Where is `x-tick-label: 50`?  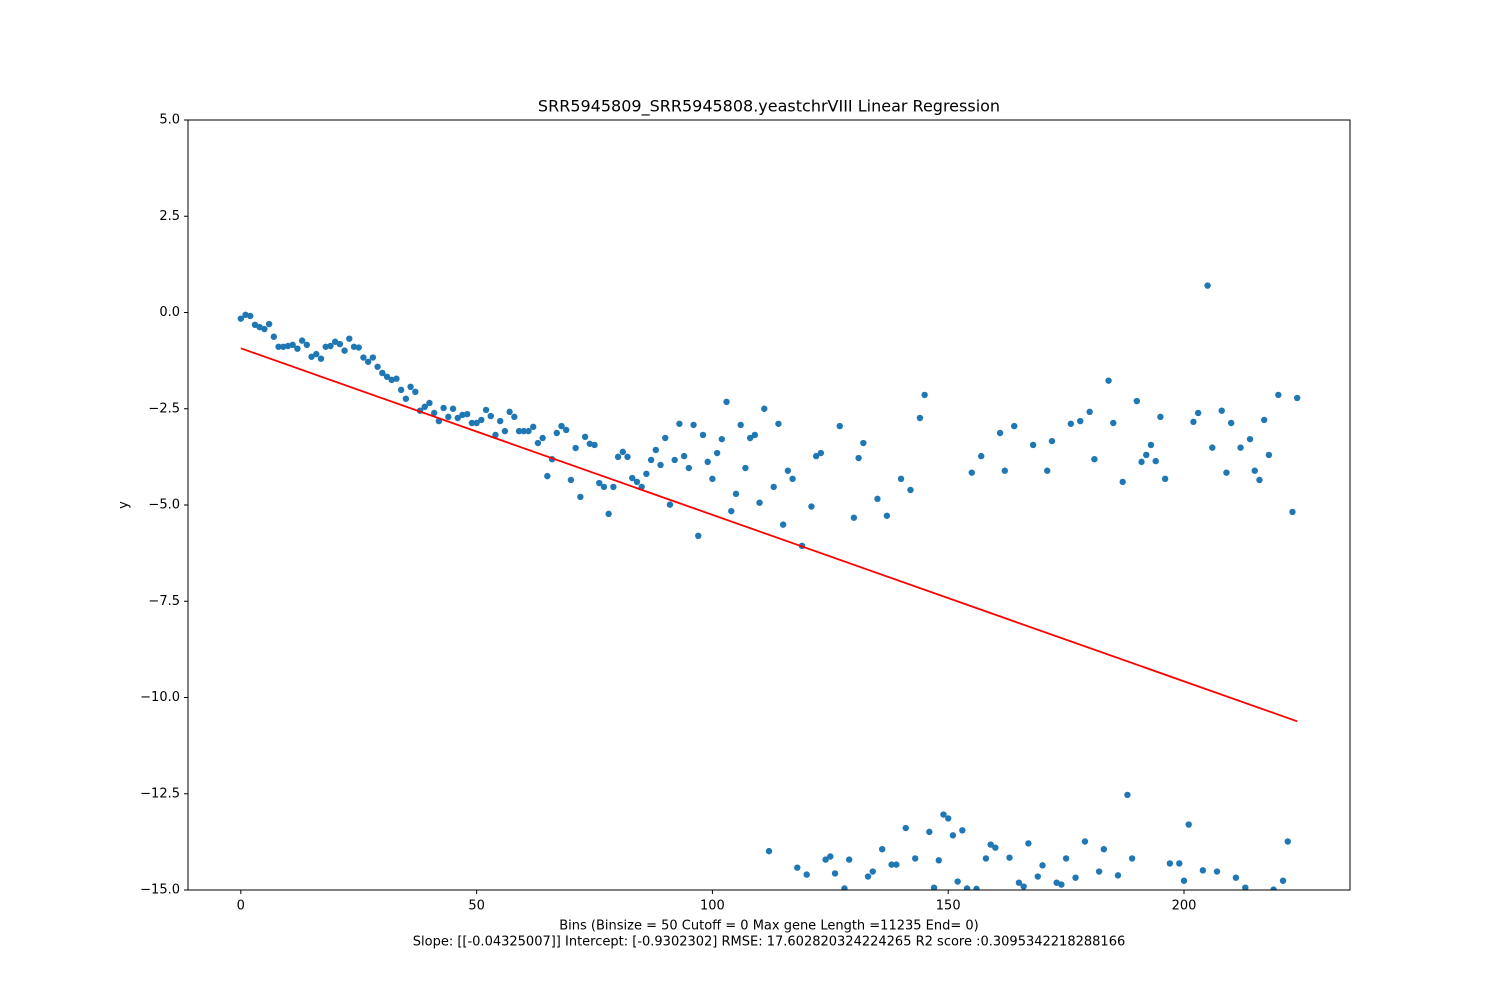
x-tick-label: 50 is located at coordinates (476, 906).